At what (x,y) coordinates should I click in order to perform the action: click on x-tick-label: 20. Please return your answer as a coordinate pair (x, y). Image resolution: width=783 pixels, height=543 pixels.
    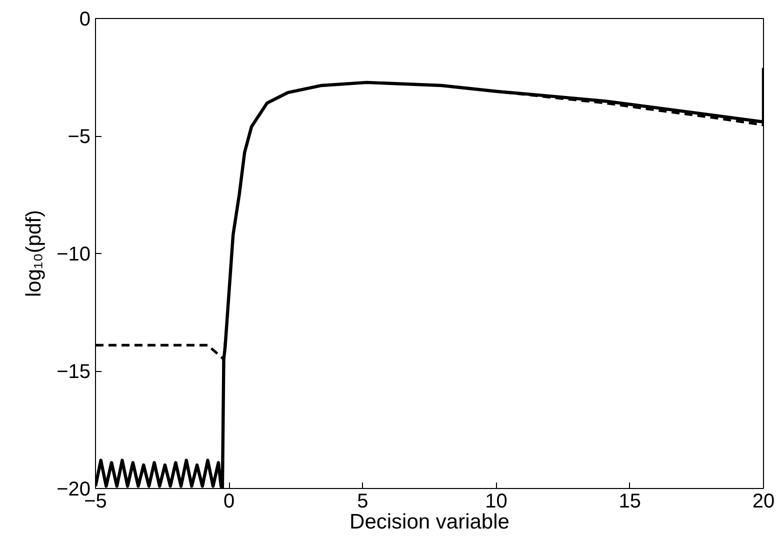
    Looking at the image, I should click on (763, 501).